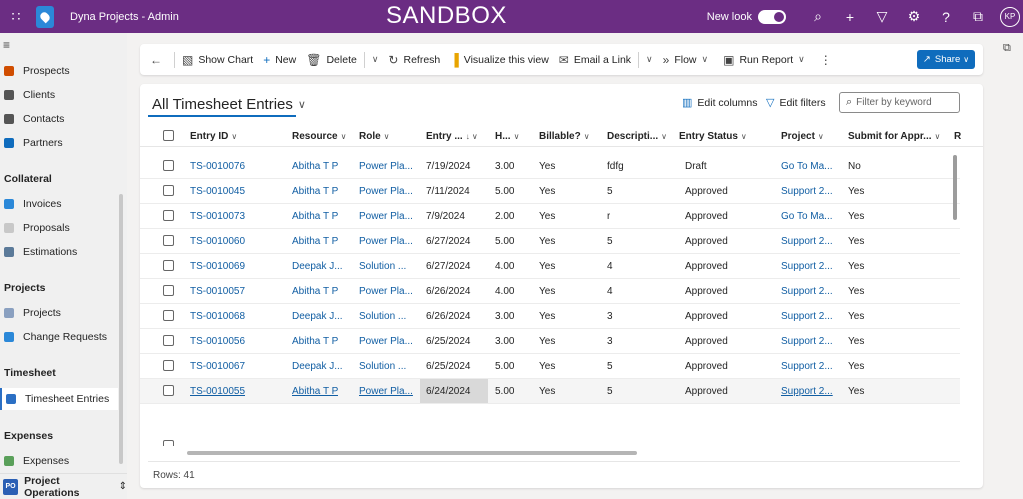  What do you see at coordinates (59, 228) in the screenshot?
I see `nav-item-proposals: Proposals` at bounding box center [59, 228].